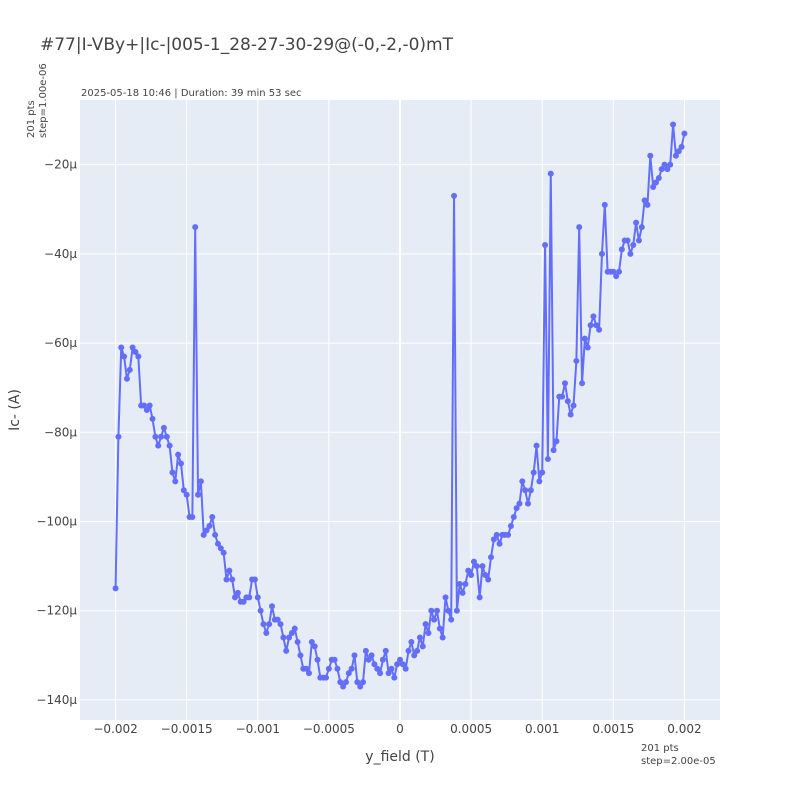 The height and width of the screenshot is (800, 800). Describe the element at coordinates (684, 729) in the screenshot. I see `x-tick-label: 0.002` at that location.